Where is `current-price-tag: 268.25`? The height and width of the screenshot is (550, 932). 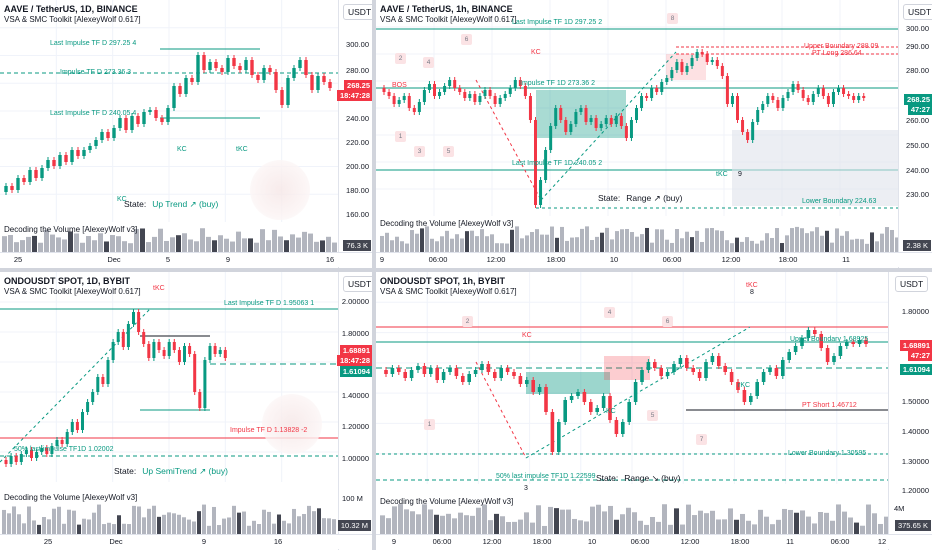
current-price-tag: 268.25 is located at coordinates (918, 99).